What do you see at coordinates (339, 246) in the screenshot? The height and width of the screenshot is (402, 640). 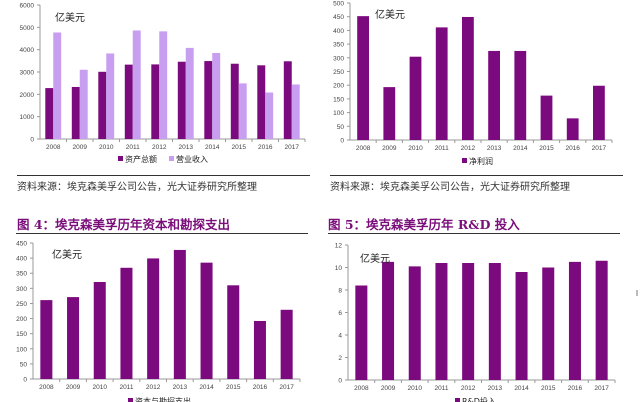 I see `y-tick-label: 12` at bounding box center [339, 246].